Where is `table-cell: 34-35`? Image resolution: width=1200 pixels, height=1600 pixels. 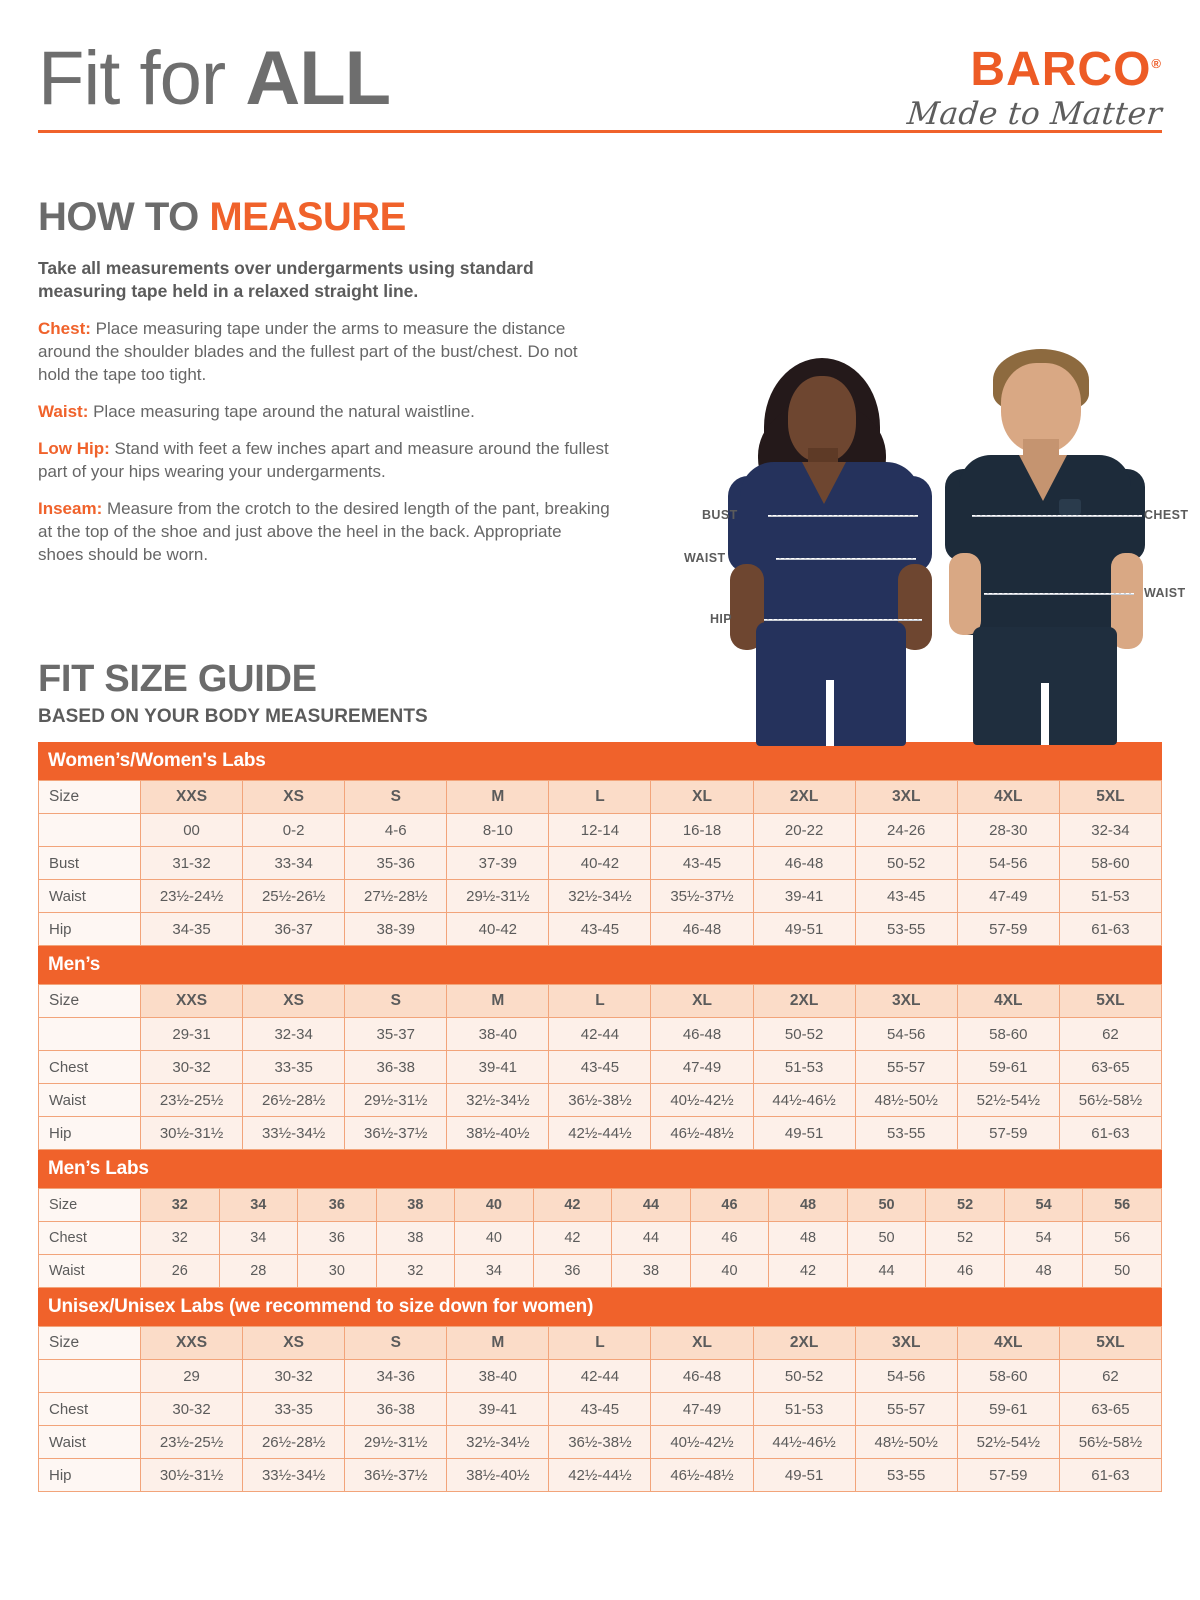
table-cell: 34-35 is located at coordinates (191, 929).